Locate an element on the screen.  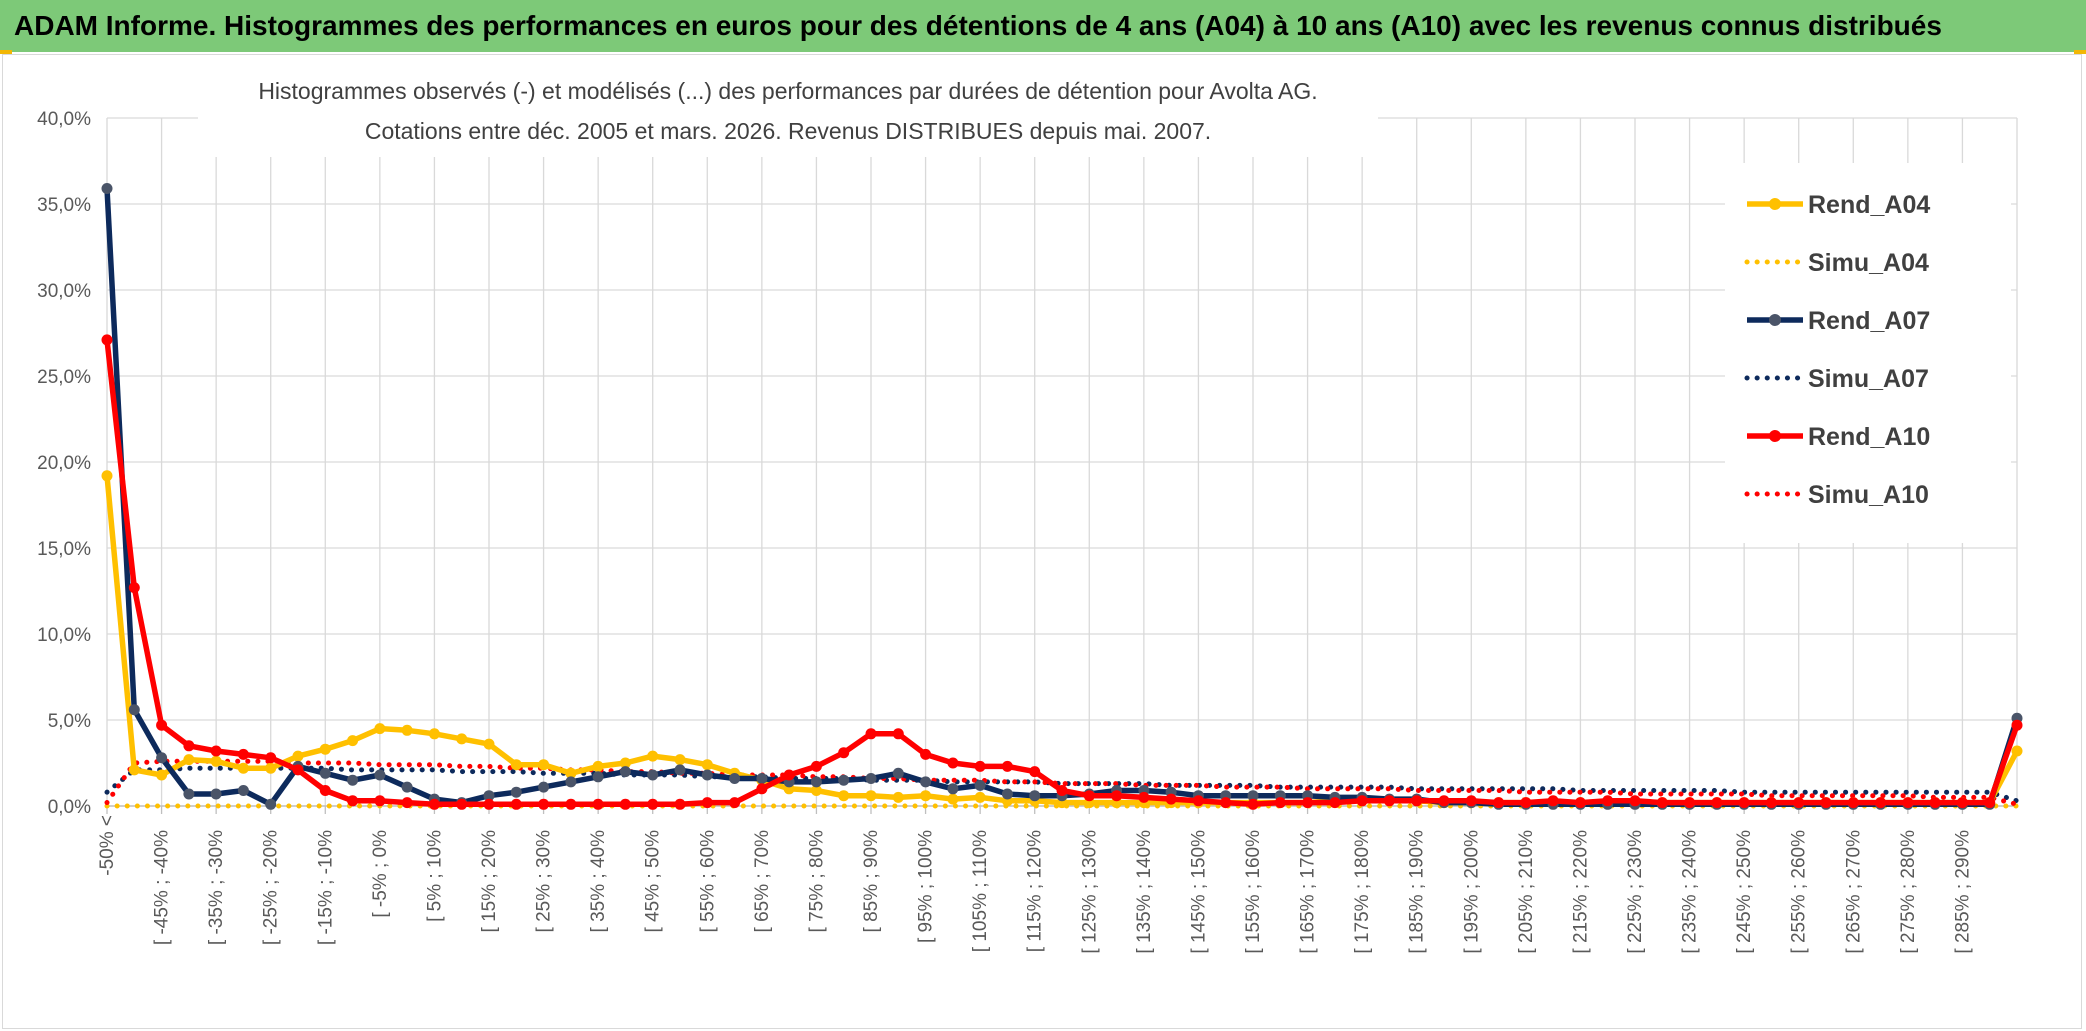
x-tick-label: [ 235% ; 240% is located at coordinates (1690, 892).